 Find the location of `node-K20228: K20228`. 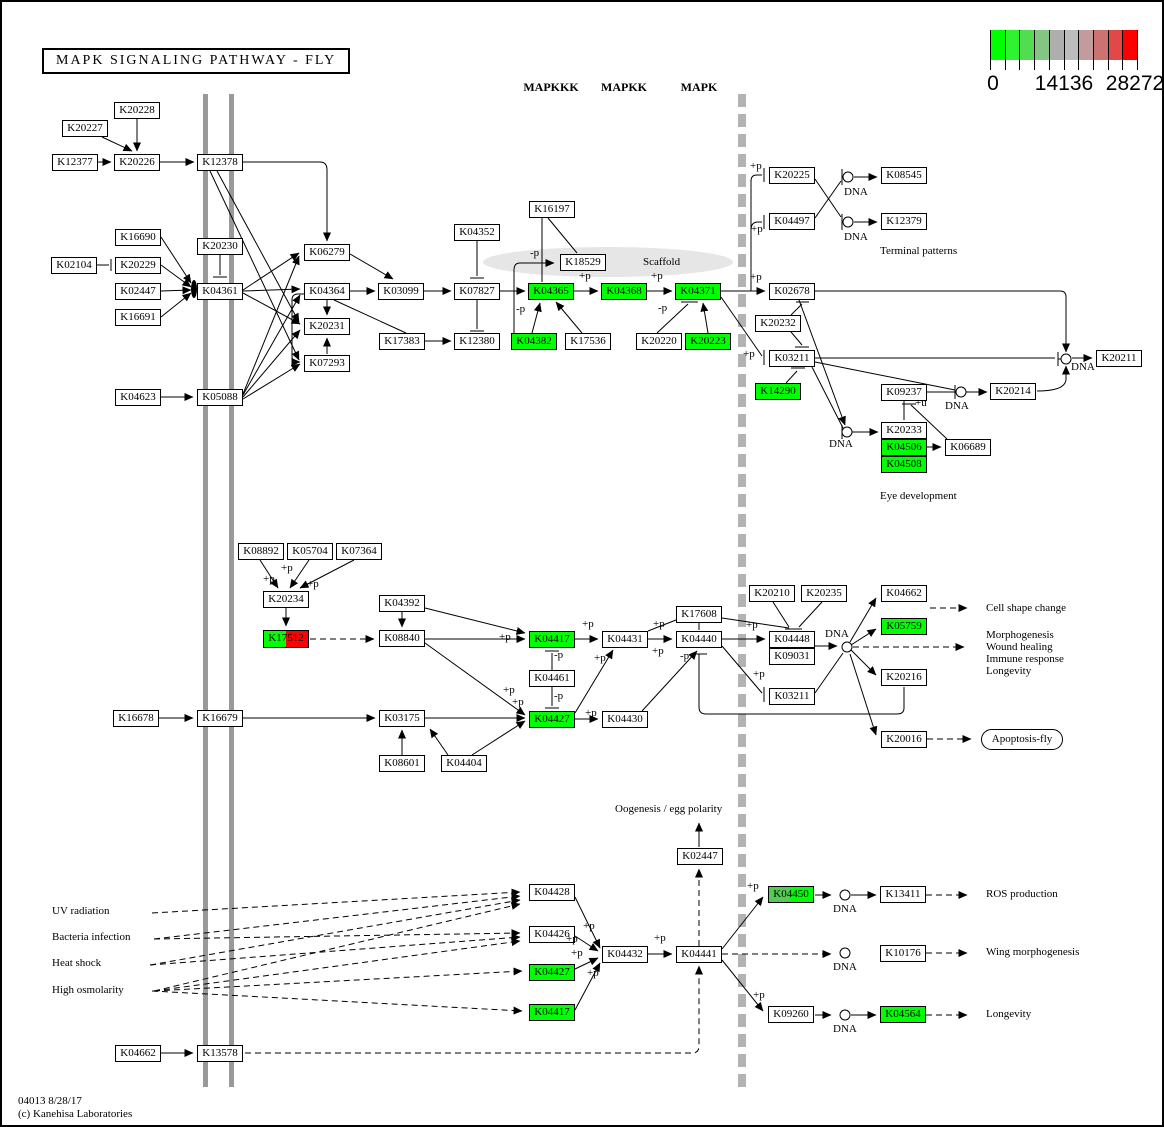

node-K20228: K20228 is located at coordinates (137, 110).